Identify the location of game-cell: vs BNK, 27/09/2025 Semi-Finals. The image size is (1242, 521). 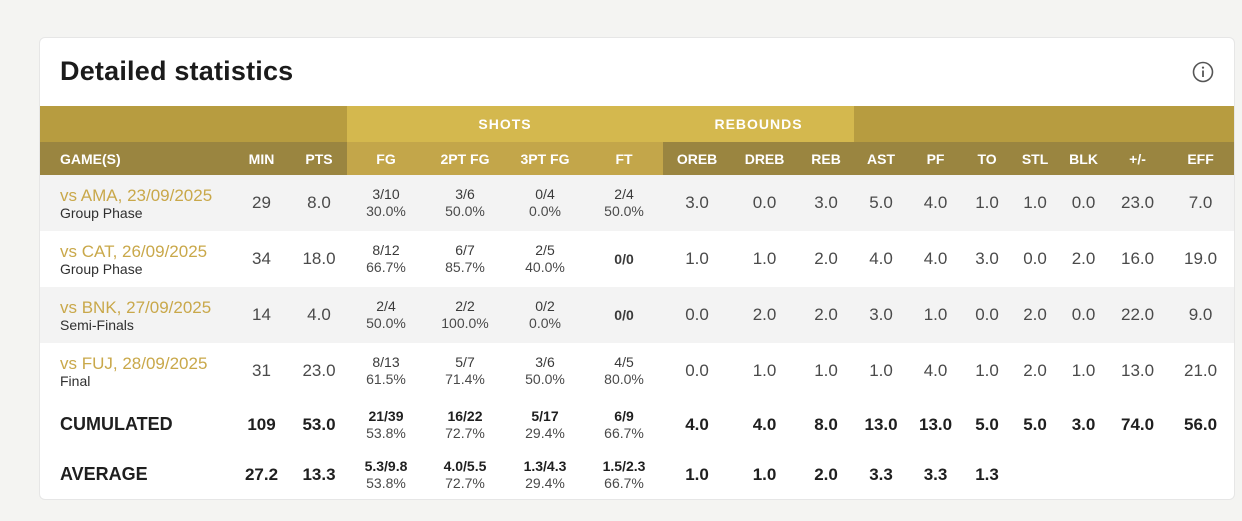
(136, 315).